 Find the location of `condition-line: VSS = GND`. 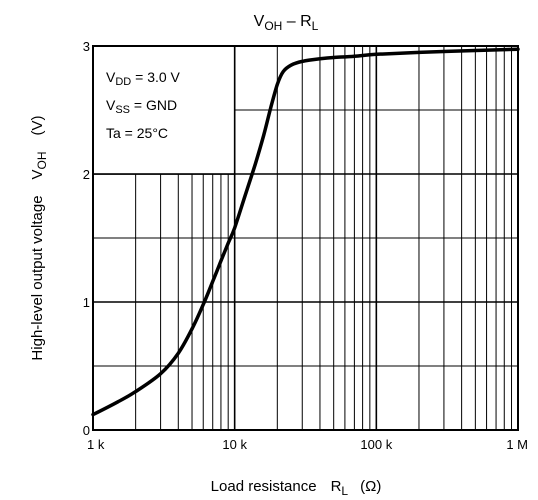

condition-line: VSS = GND is located at coordinates (141, 106).